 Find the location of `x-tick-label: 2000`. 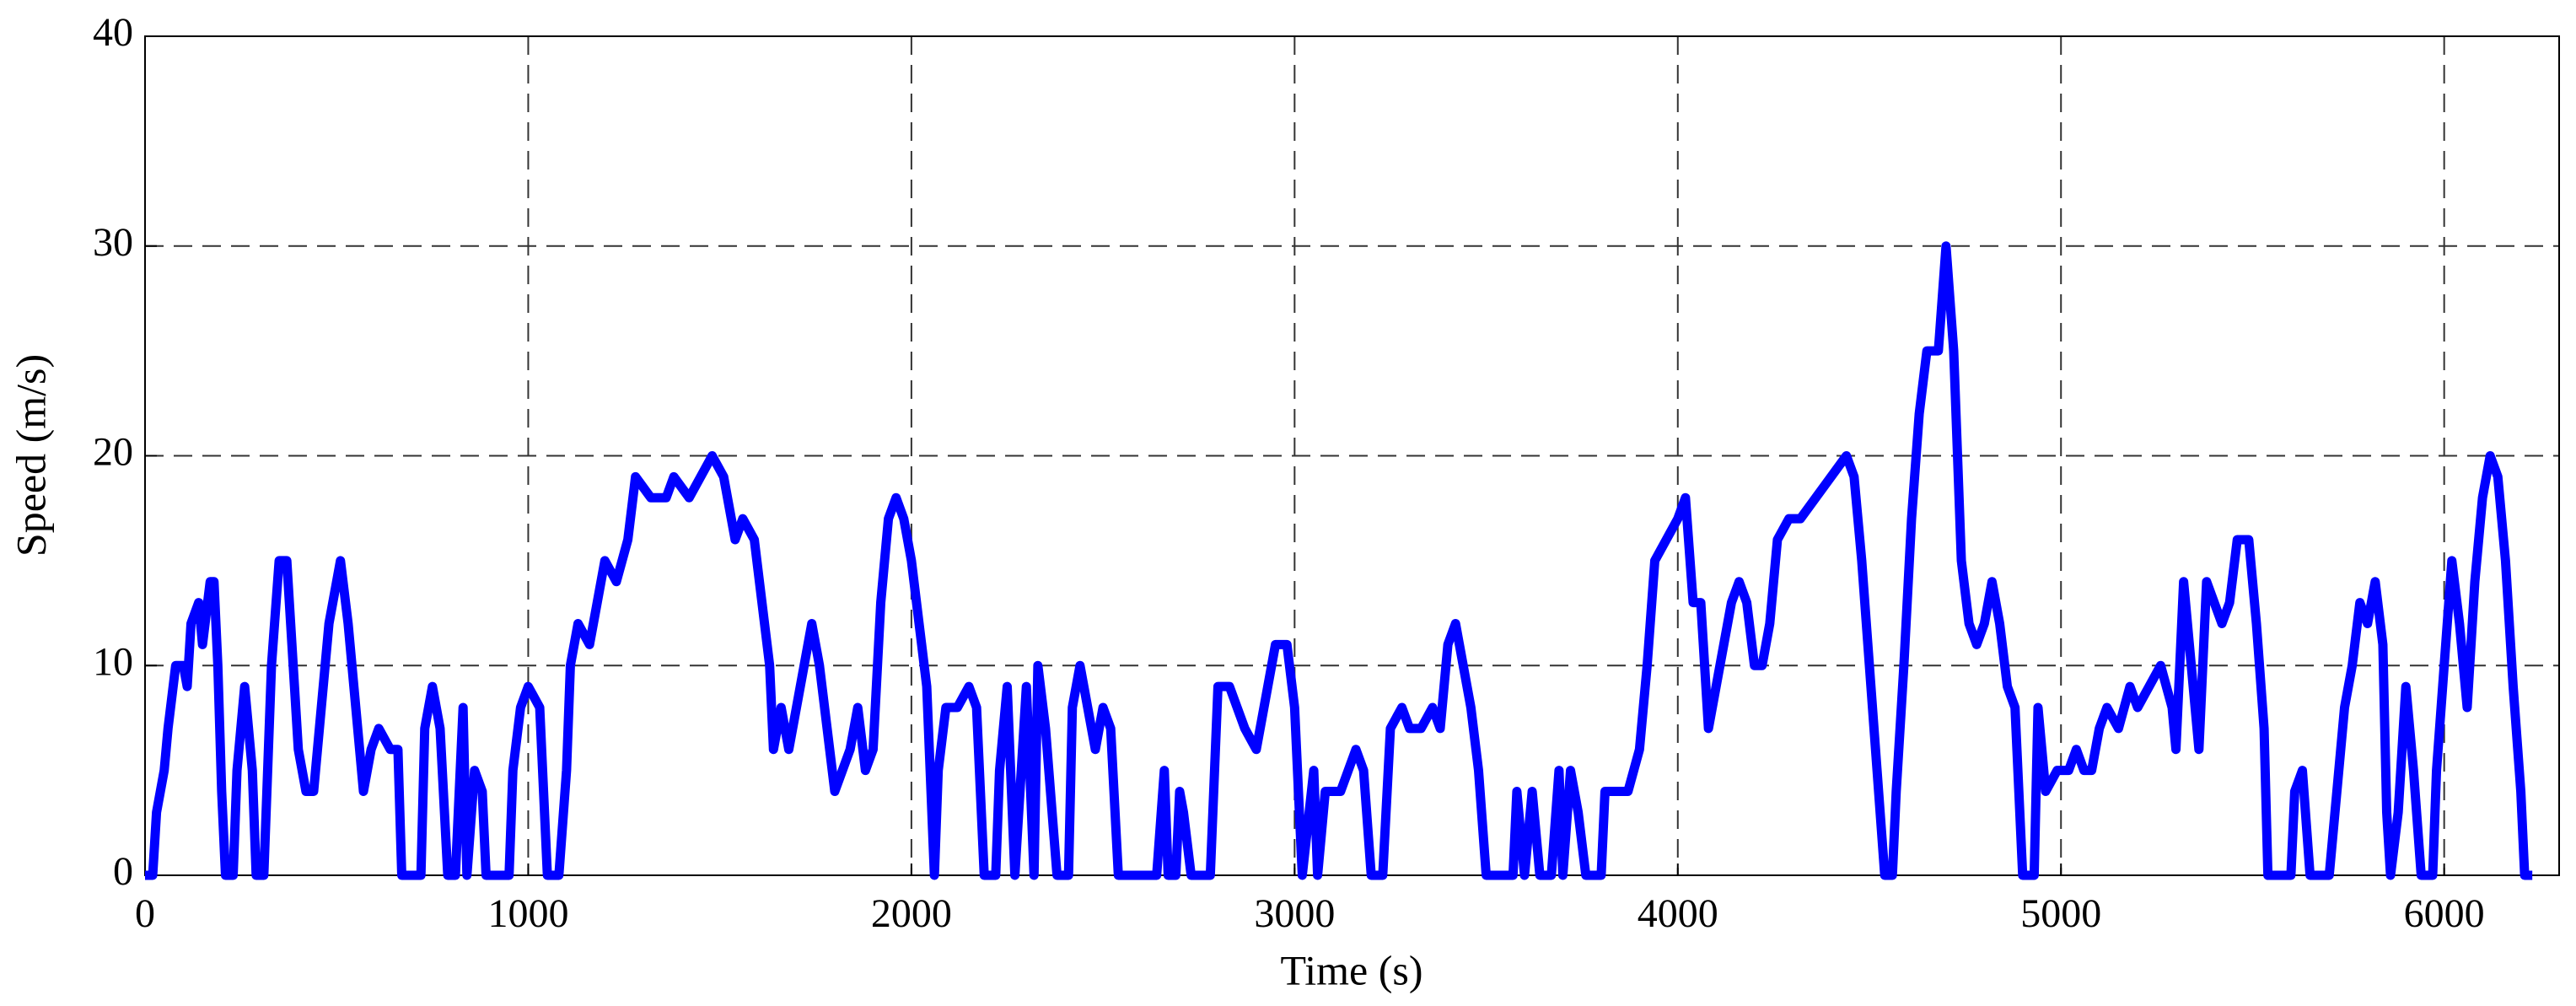

x-tick-label: 2000 is located at coordinates (911, 913).